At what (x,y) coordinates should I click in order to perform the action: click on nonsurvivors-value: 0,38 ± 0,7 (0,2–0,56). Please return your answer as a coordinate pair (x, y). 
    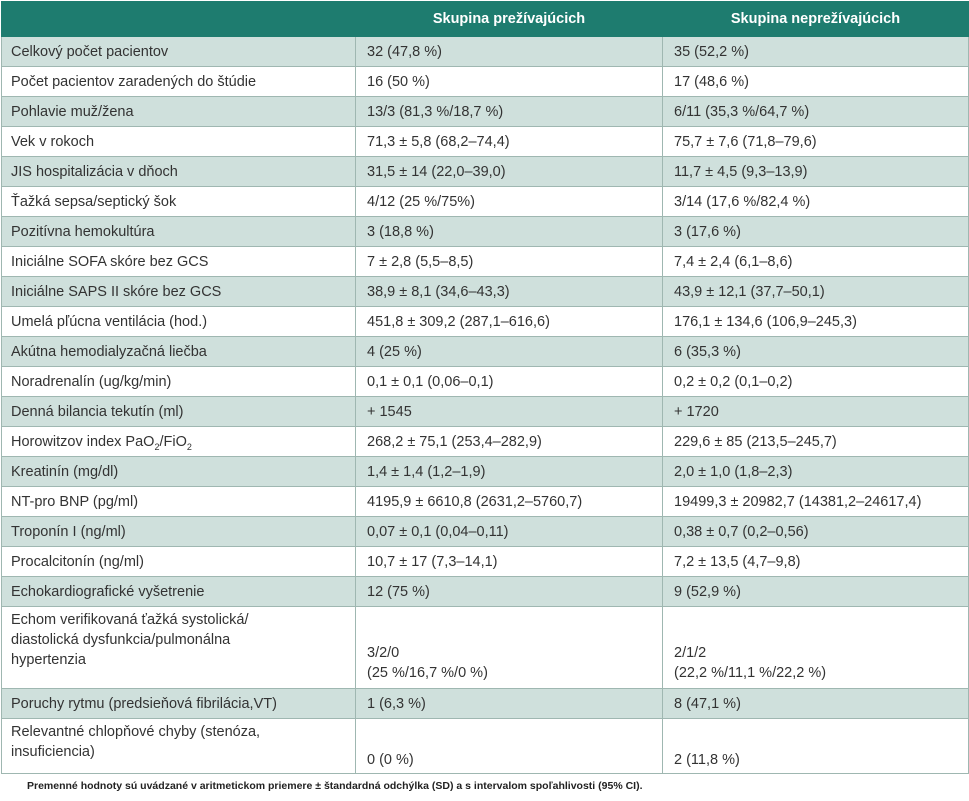
    Looking at the image, I should click on (815, 531).